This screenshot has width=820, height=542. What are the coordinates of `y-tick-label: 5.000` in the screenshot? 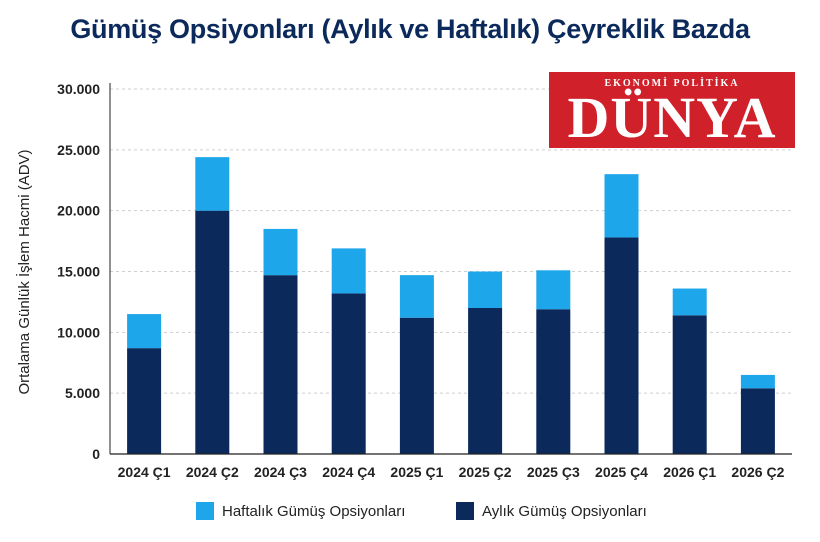 It's located at (82, 393).